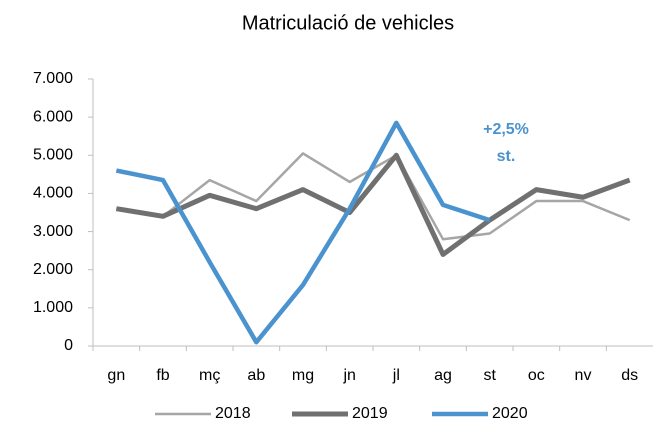 The image size is (653, 427). Describe the element at coordinates (629, 375) in the screenshot. I see `x-tick-label: ds` at that location.